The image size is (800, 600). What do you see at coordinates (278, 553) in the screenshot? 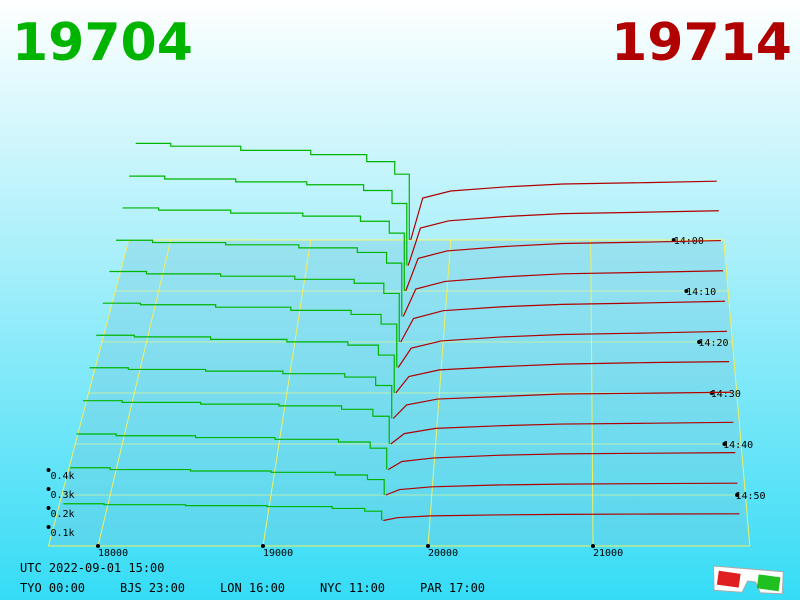
I see `x-tick-label: 19000` at bounding box center [278, 553].